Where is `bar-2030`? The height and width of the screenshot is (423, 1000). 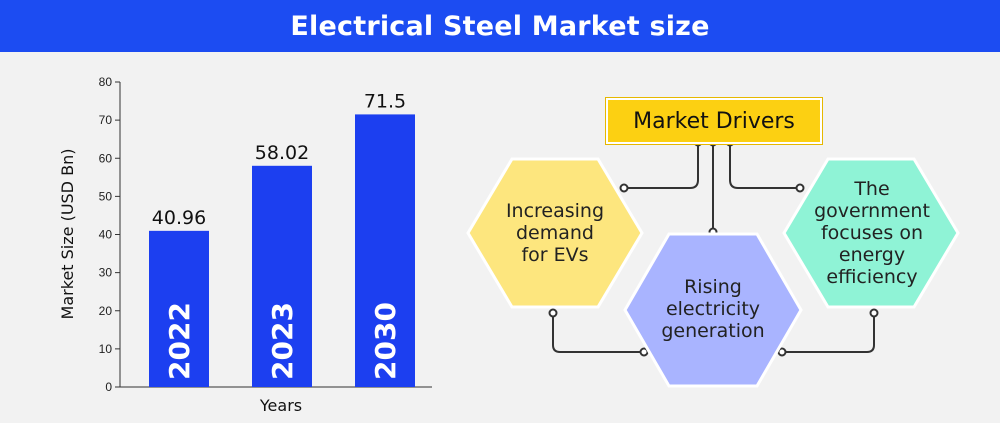
bar-2030 is located at coordinates (385, 250).